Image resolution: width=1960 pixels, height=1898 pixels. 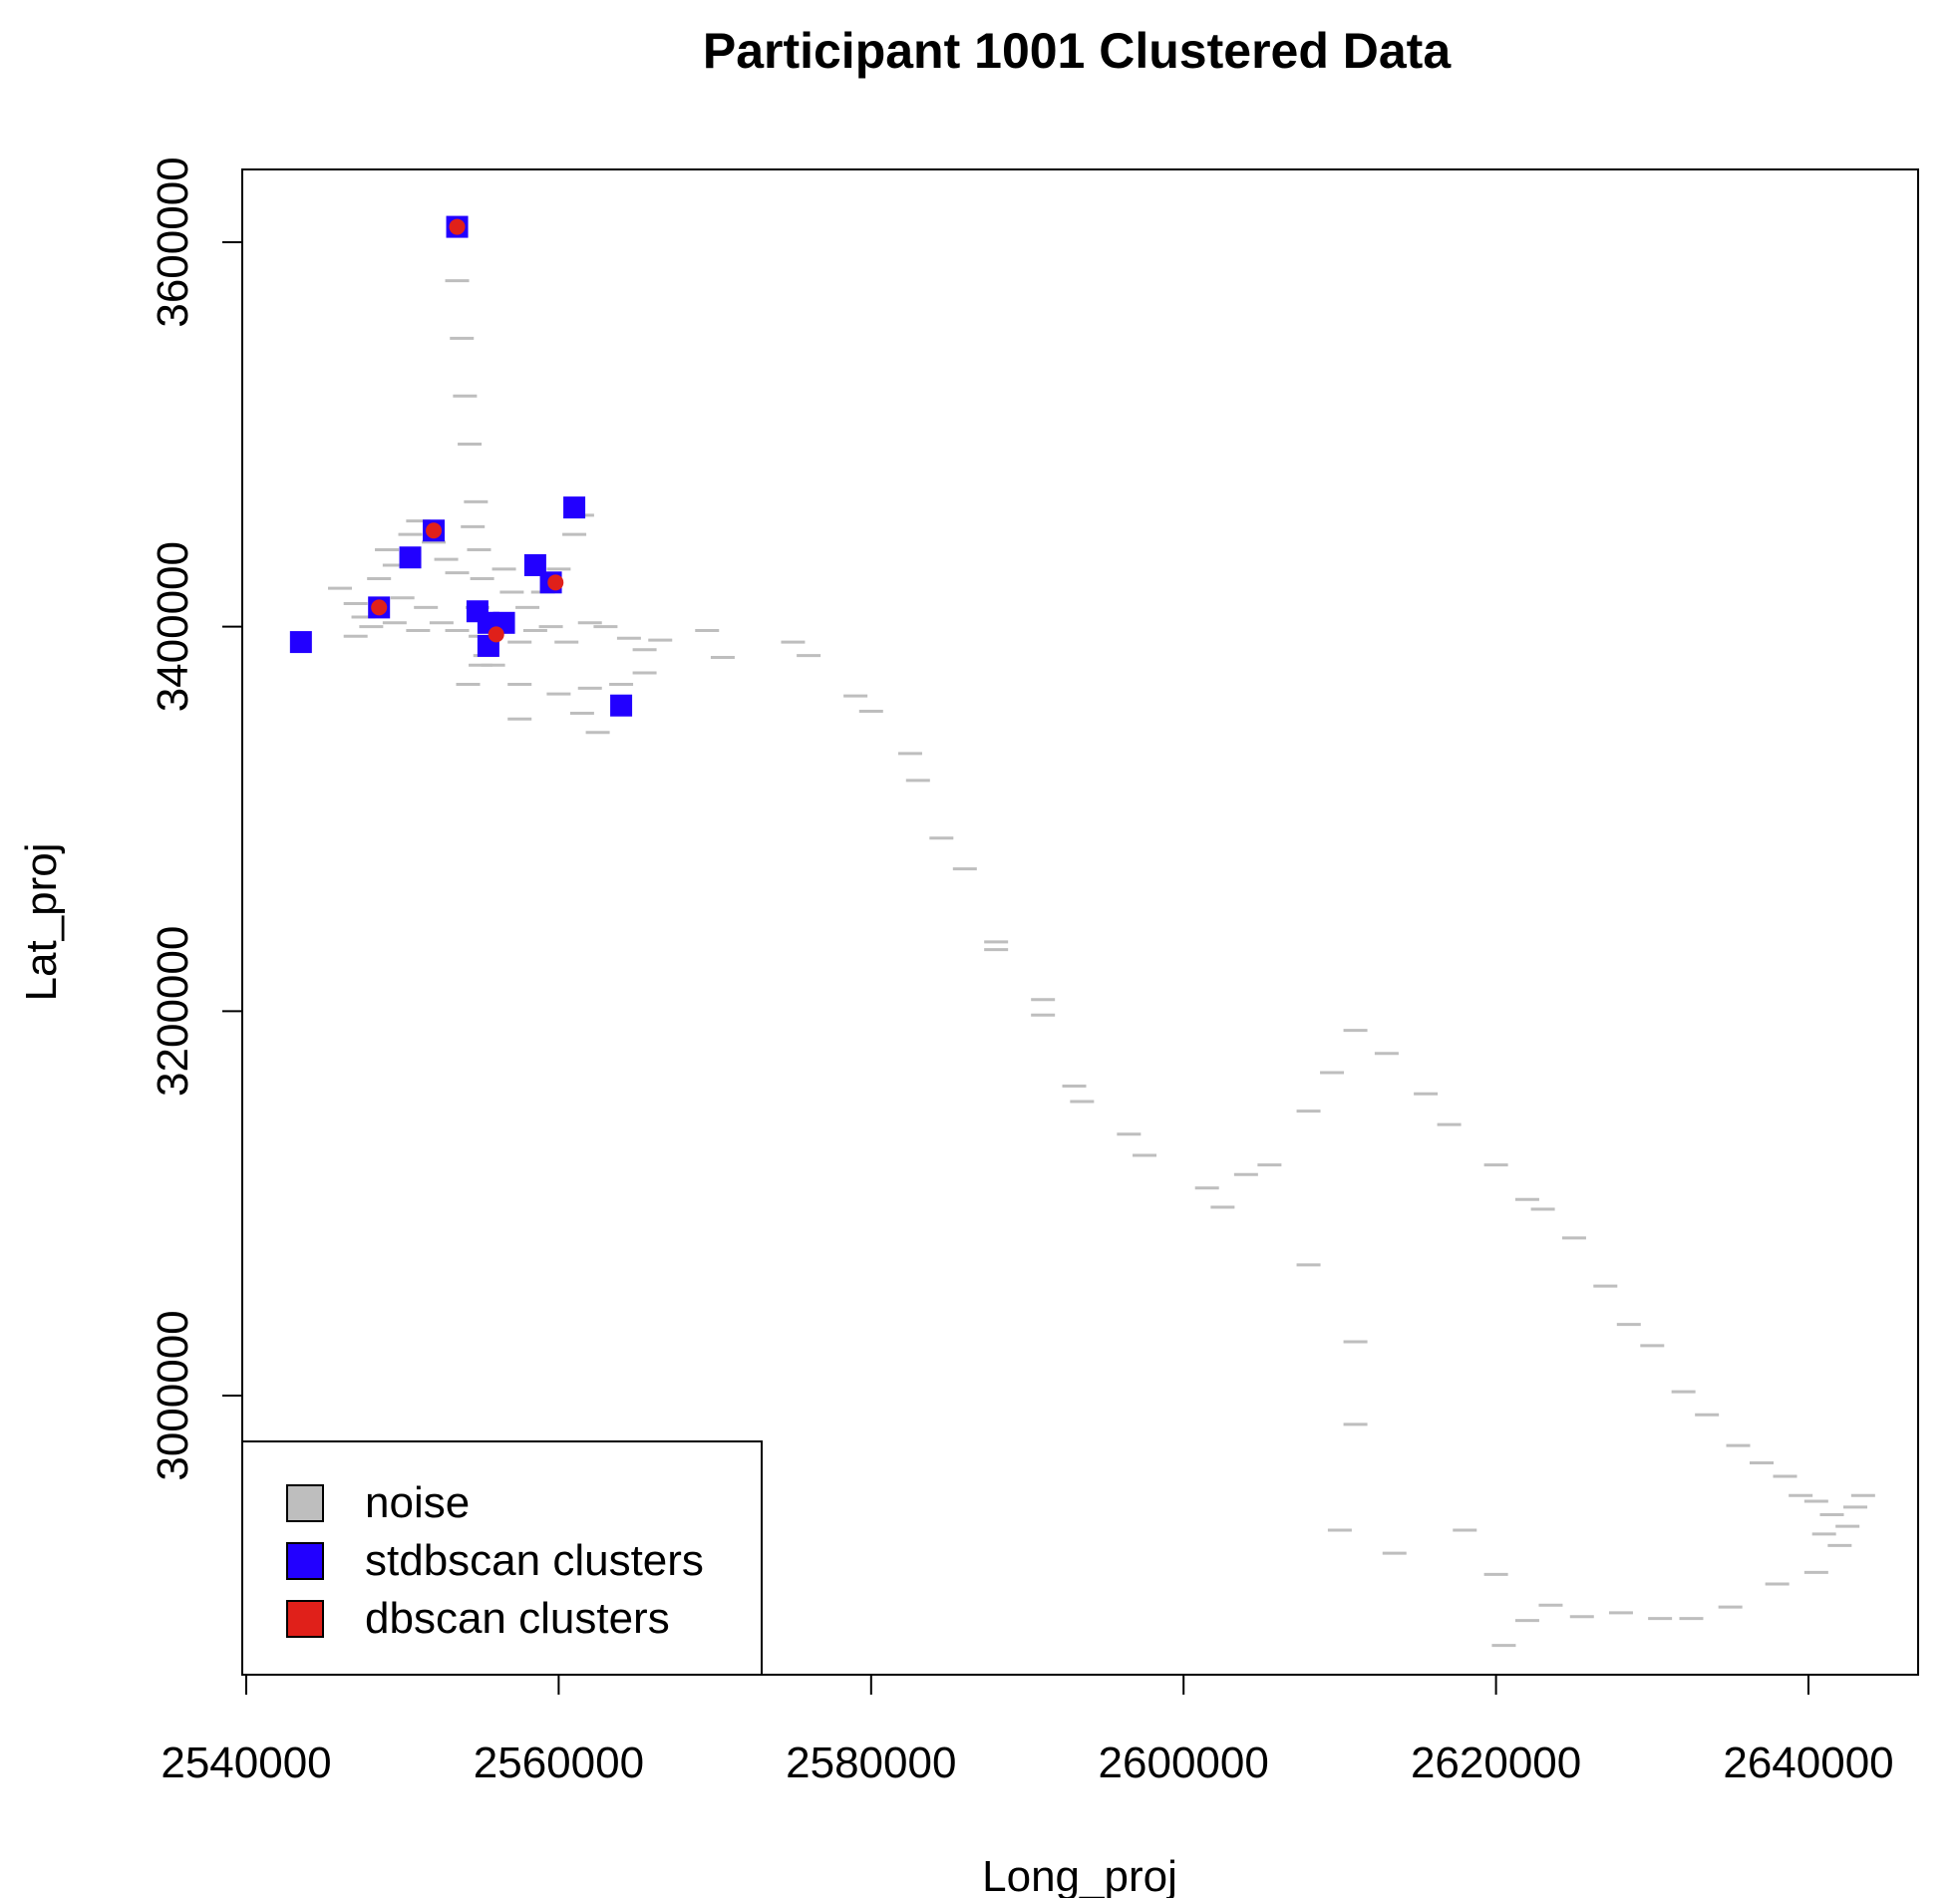 What do you see at coordinates (534, 1560) in the screenshot?
I see `legend-label-stdbscan: stdbscan clusters` at bounding box center [534, 1560].